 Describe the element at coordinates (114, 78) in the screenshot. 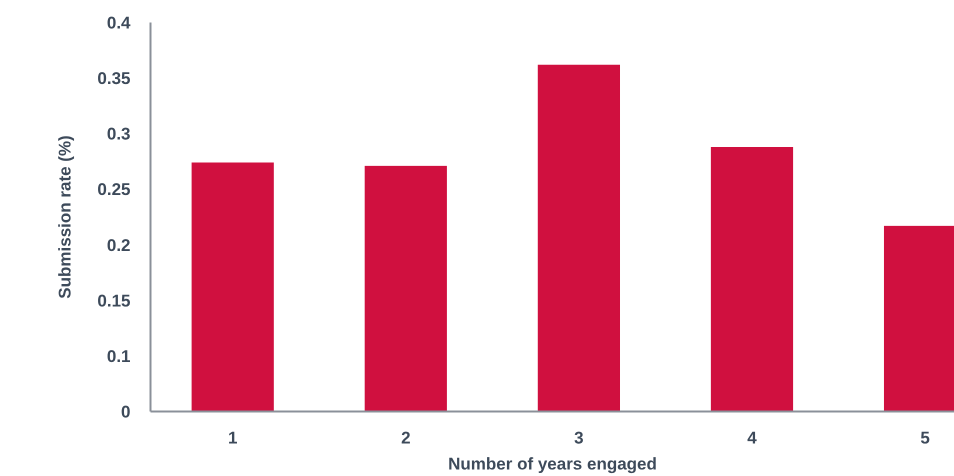

I see `y-tick-label: 0.35` at that location.